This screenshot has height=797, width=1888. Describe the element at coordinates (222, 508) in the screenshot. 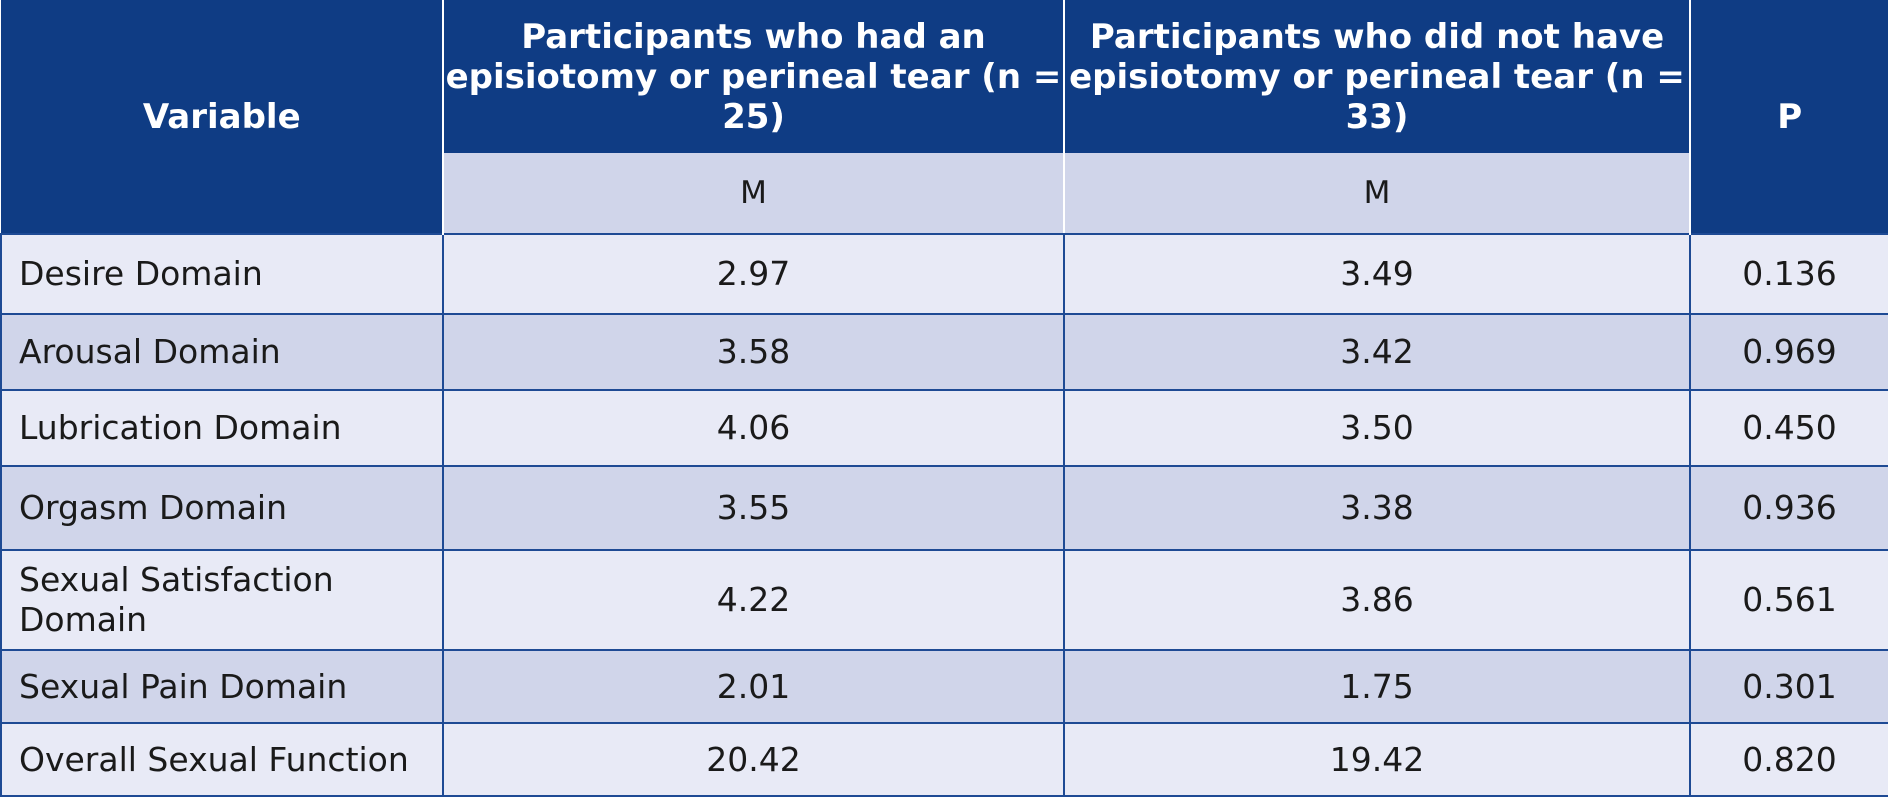

I see `row-variable: Orgasm Domain` at that location.